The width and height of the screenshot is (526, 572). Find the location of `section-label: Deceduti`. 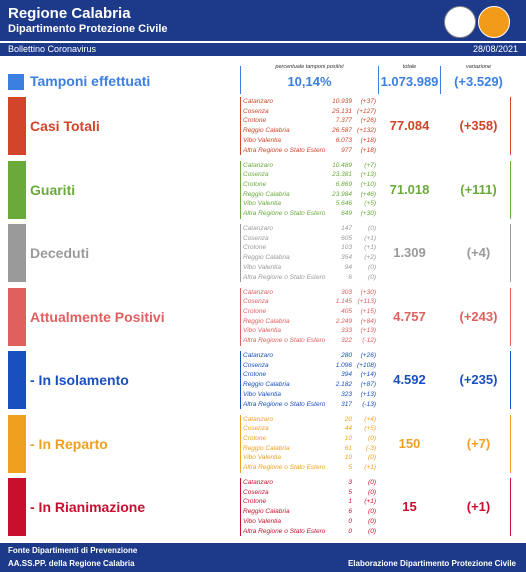

section-label: Deceduti is located at coordinates (60, 253).